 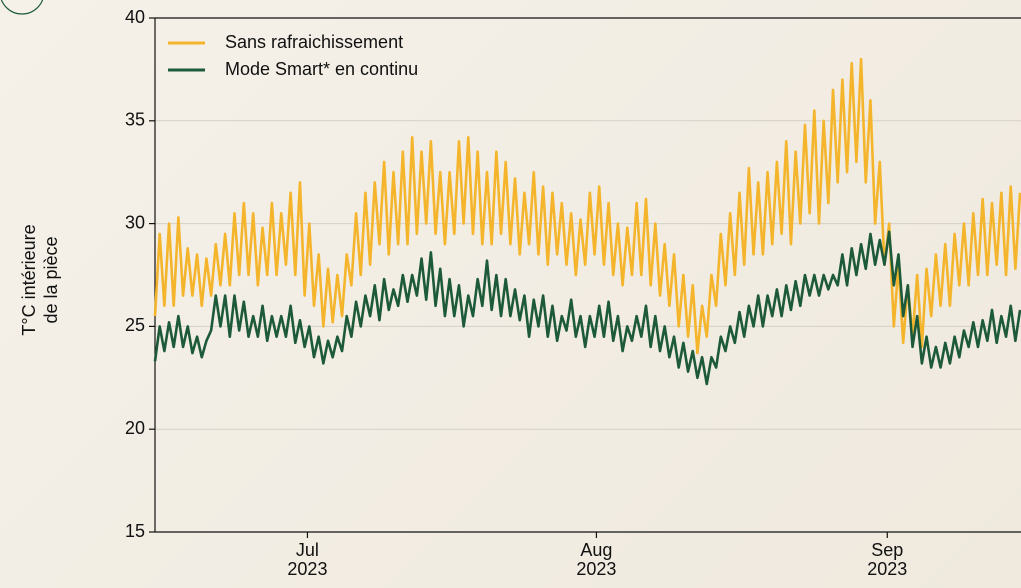 I want to click on logo-circle, so click(x=22, y=7).